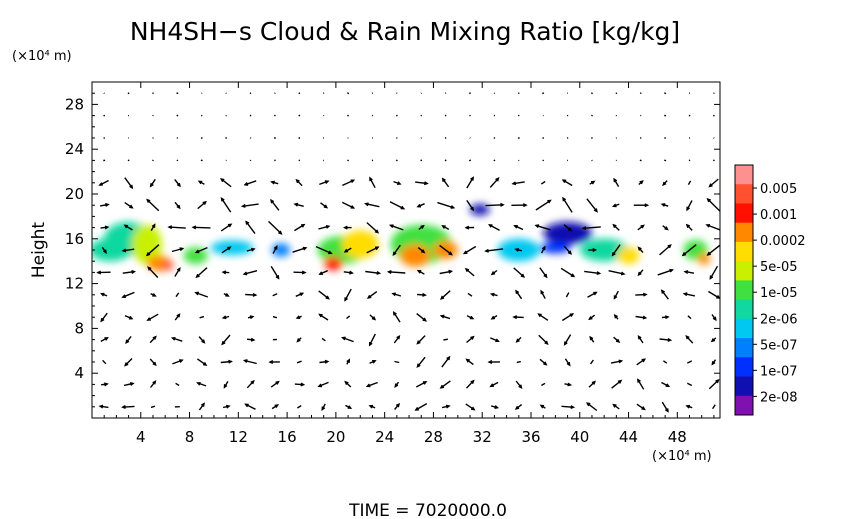 The image size is (854, 519). I want to click on colorbar-label: 0.0002, so click(783, 241).